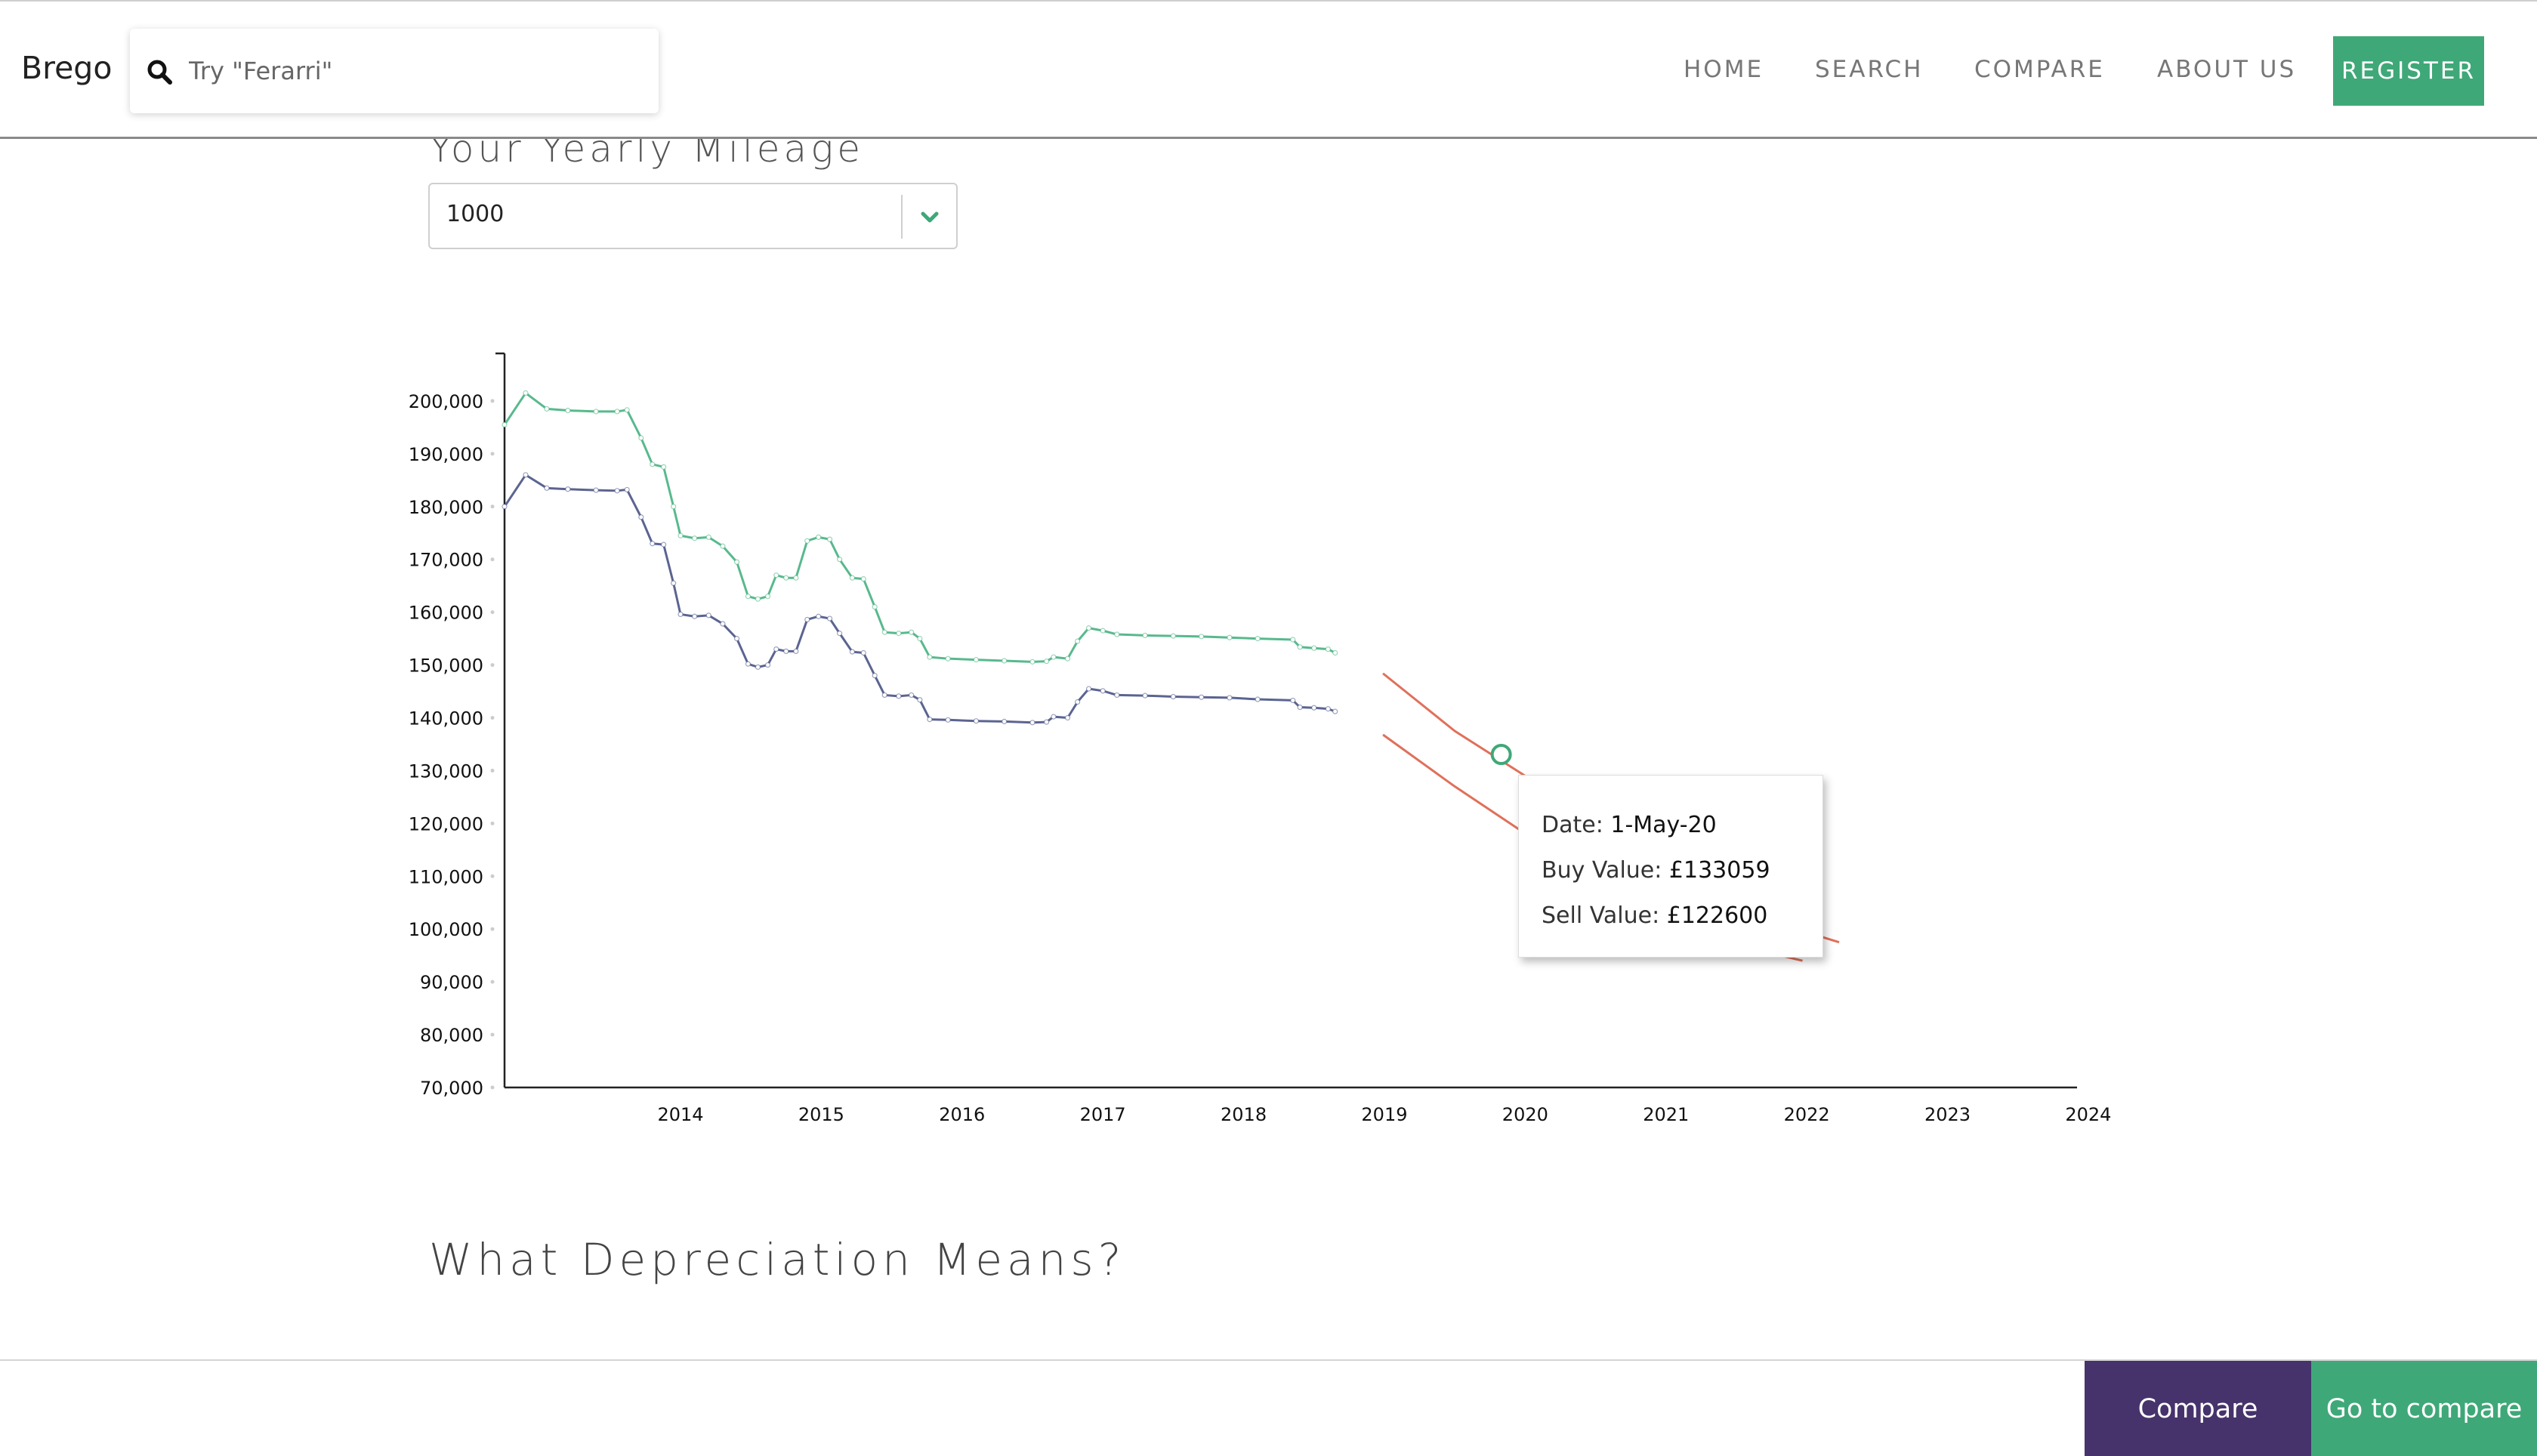  I want to click on tooltip-date: Date: 1-May-20, so click(1629, 825).